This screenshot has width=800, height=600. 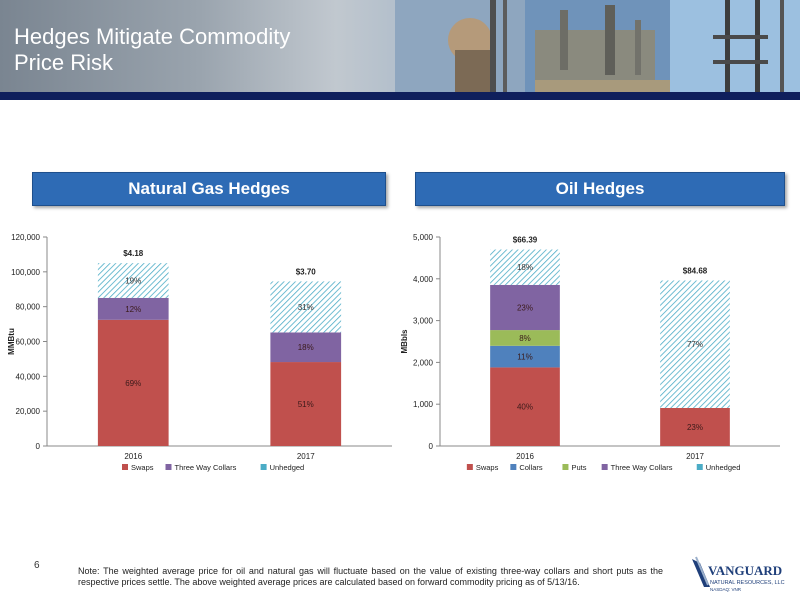 What do you see at coordinates (25, 237) in the screenshot?
I see `y-tick-label: 120,000` at bounding box center [25, 237].